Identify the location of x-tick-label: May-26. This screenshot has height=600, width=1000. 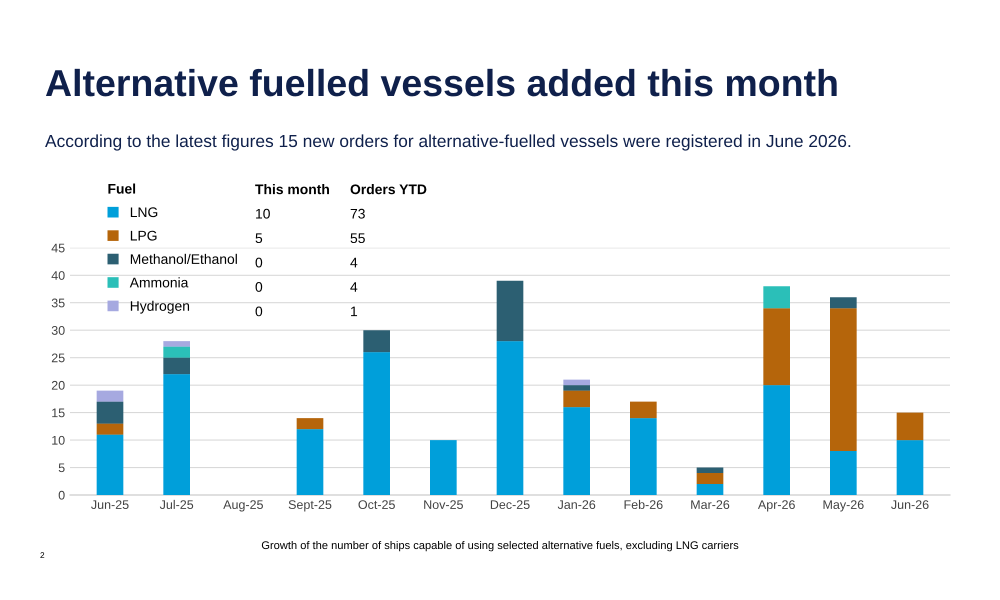
(844, 506).